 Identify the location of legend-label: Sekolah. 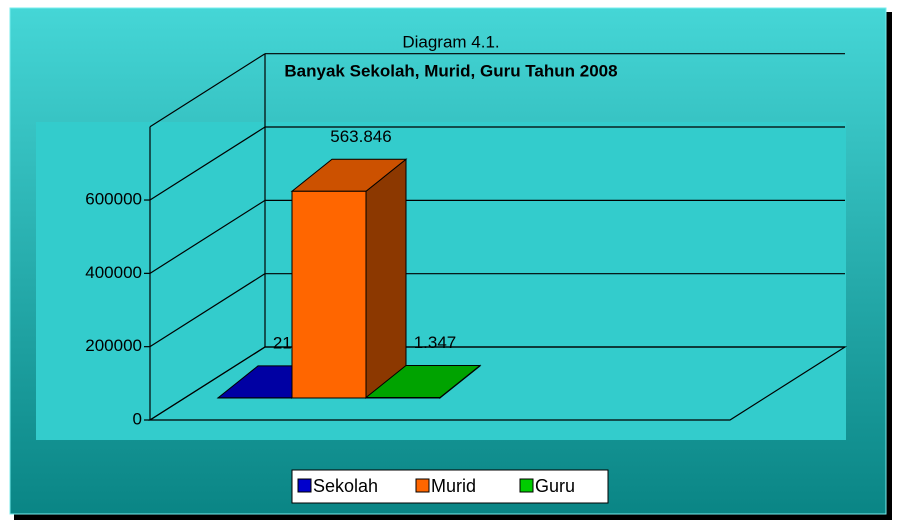
(345, 486).